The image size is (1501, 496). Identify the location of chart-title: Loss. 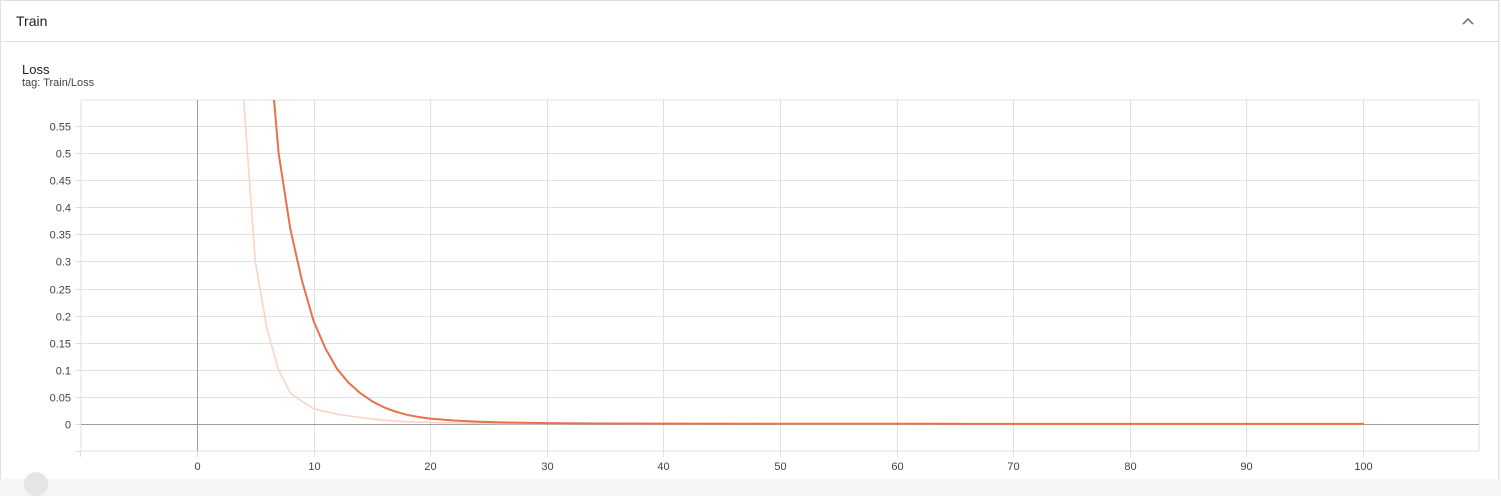
(36, 69).